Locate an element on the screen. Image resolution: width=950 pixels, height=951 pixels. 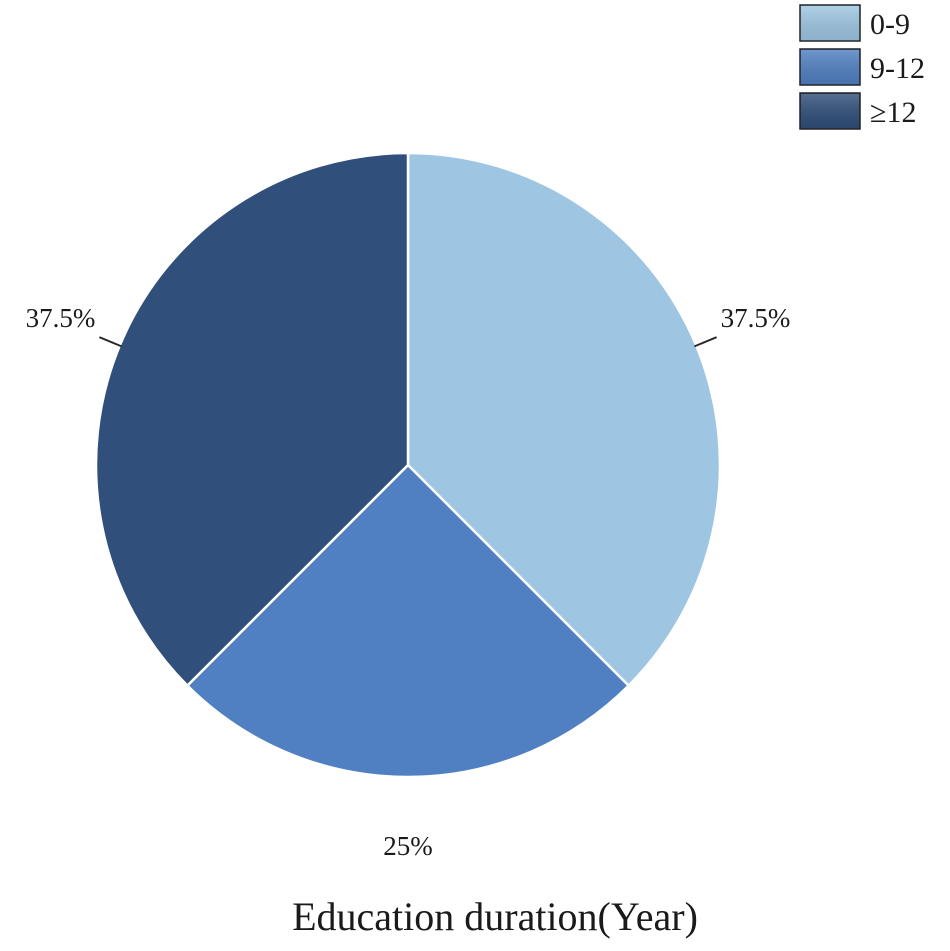
legend-item-9-12: 9-12 is located at coordinates (862, 67).